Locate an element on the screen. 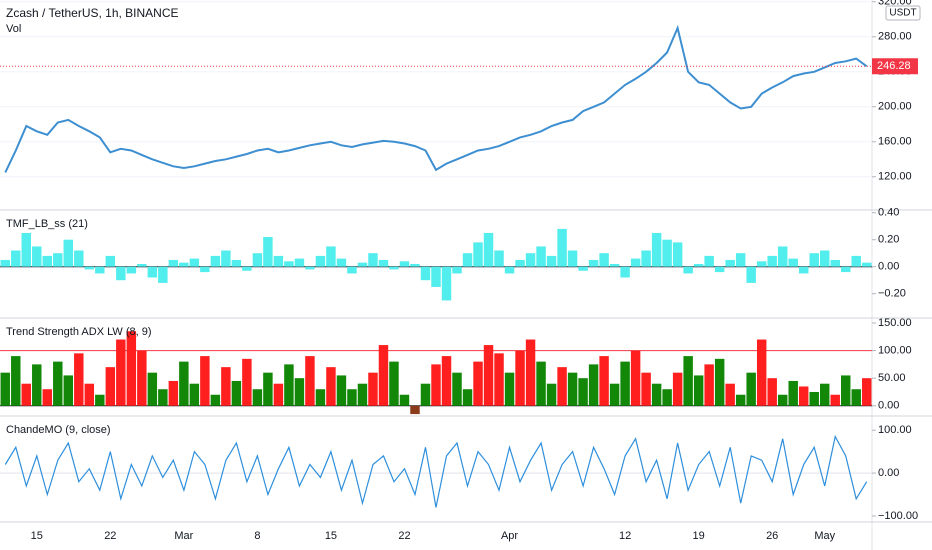 Image resolution: width=932 pixels, height=550 pixels. x-tick-label: 15 is located at coordinates (37, 536).